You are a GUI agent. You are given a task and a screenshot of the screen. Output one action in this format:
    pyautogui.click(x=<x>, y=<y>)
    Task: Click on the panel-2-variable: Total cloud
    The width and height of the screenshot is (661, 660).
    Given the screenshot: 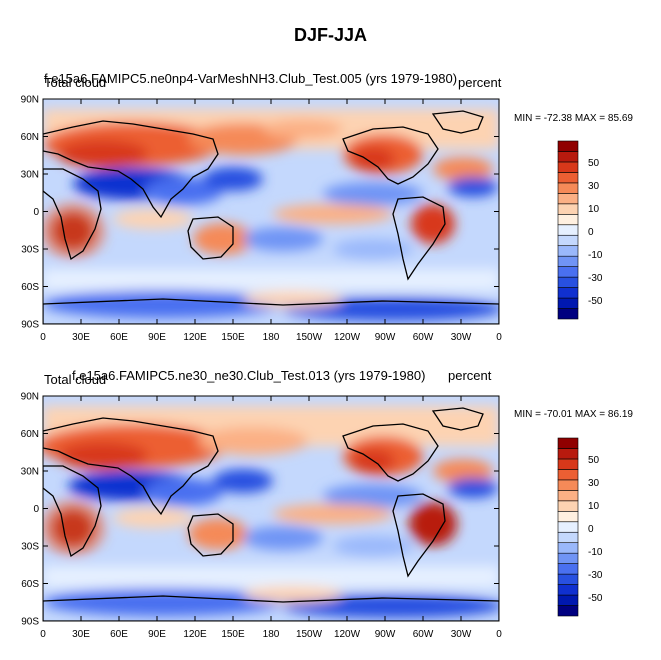 What is the action you would take?
    pyautogui.click(x=75, y=379)
    